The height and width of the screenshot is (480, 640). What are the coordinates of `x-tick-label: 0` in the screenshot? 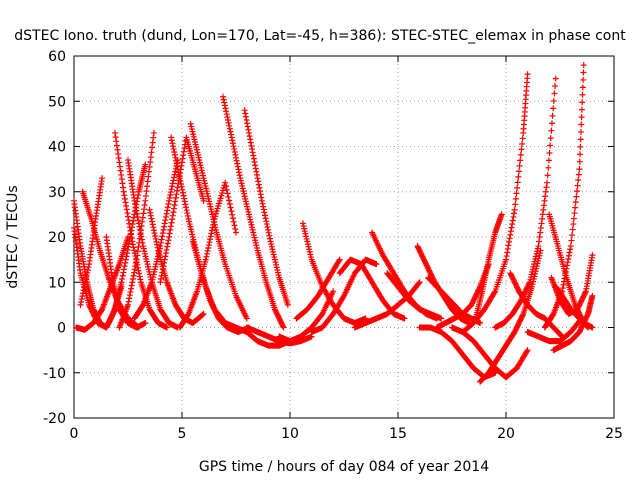 It's located at (74, 434).